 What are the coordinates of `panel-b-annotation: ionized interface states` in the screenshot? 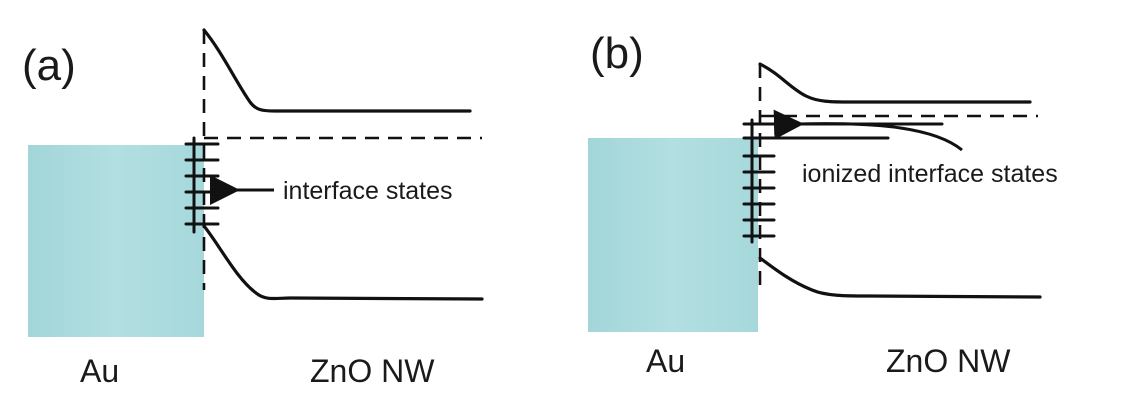 It's located at (930, 174).